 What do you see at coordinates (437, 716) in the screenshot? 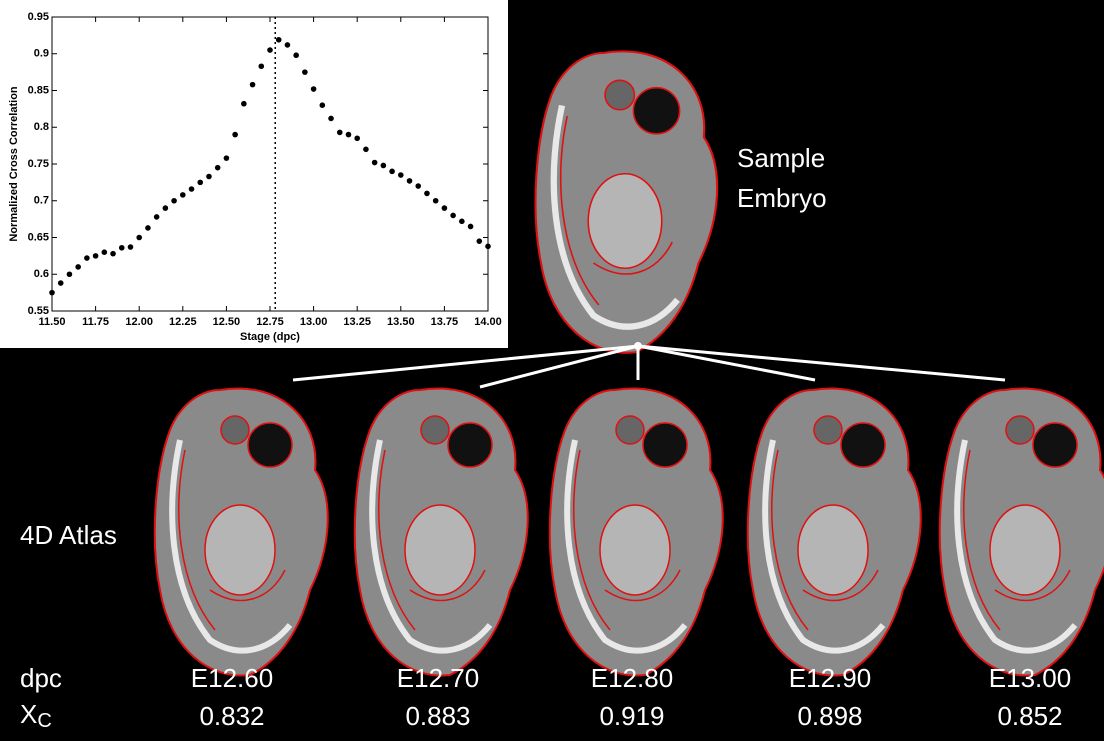
I see `xc-value: 0.883` at bounding box center [437, 716].